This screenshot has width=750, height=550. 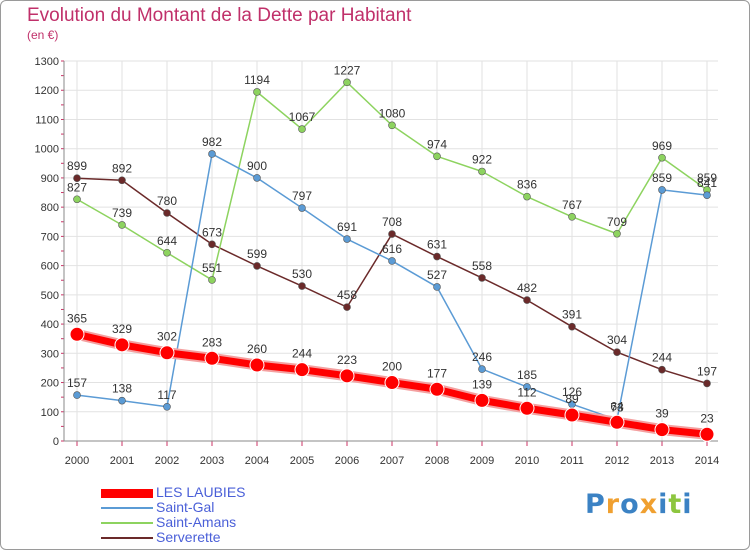 I want to click on data-label: 283, so click(x=212, y=342).